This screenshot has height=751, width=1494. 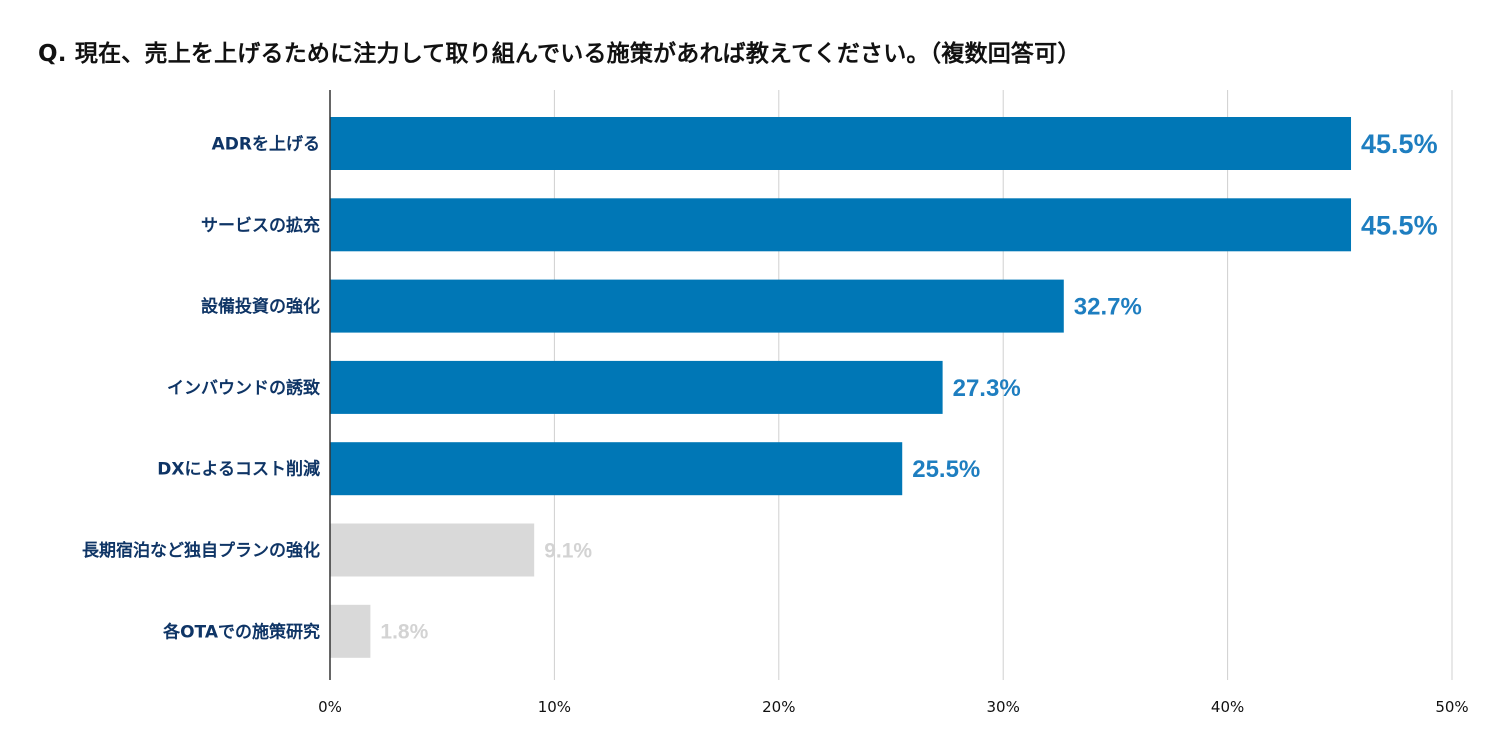 What do you see at coordinates (778, 707) in the screenshot?
I see `x-tick-label: 20%` at bounding box center [778, 707].